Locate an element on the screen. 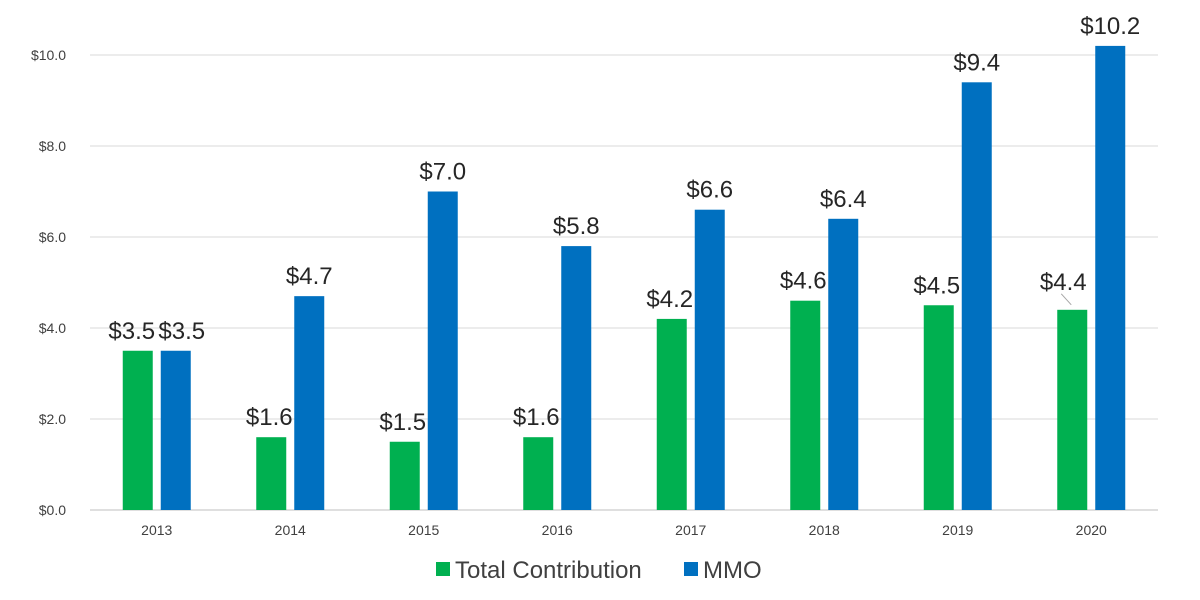  data-label-total-contribution-2014: $1.6 is located at coordinates (269, 417).